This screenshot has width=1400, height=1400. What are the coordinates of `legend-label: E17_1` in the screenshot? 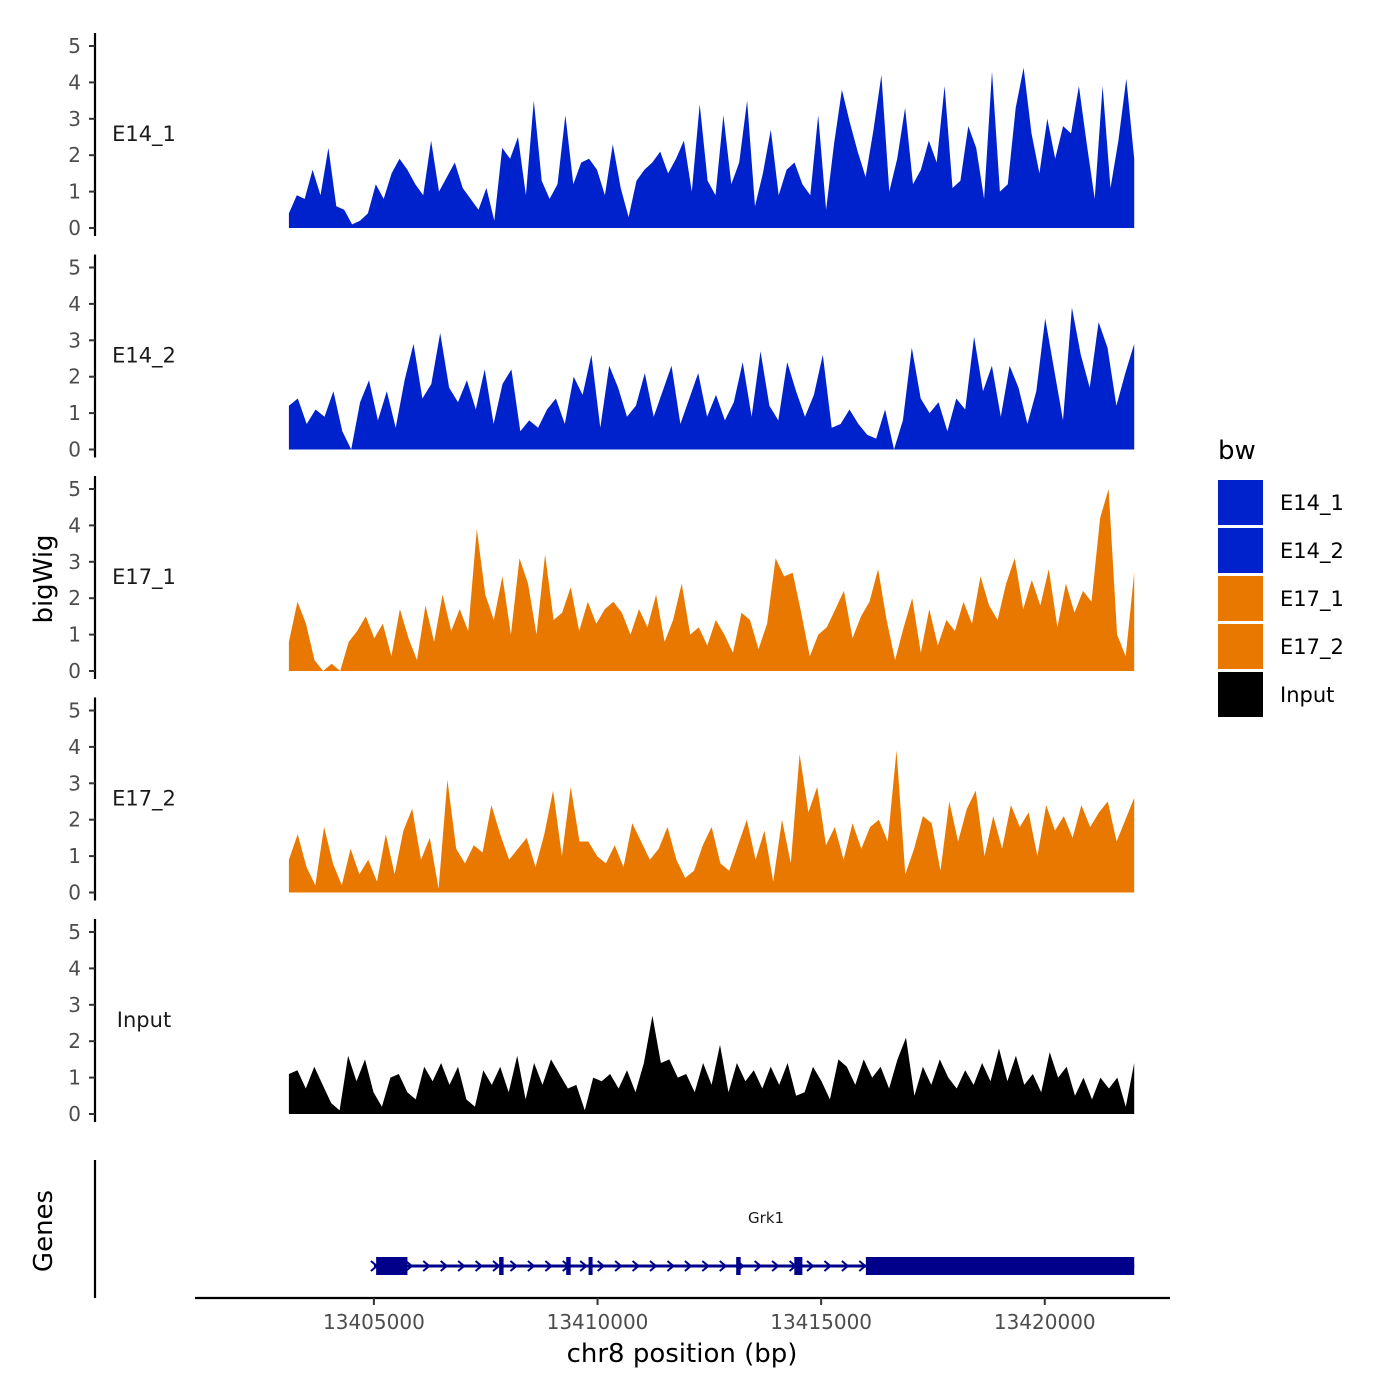 It's located at (1312, 599).